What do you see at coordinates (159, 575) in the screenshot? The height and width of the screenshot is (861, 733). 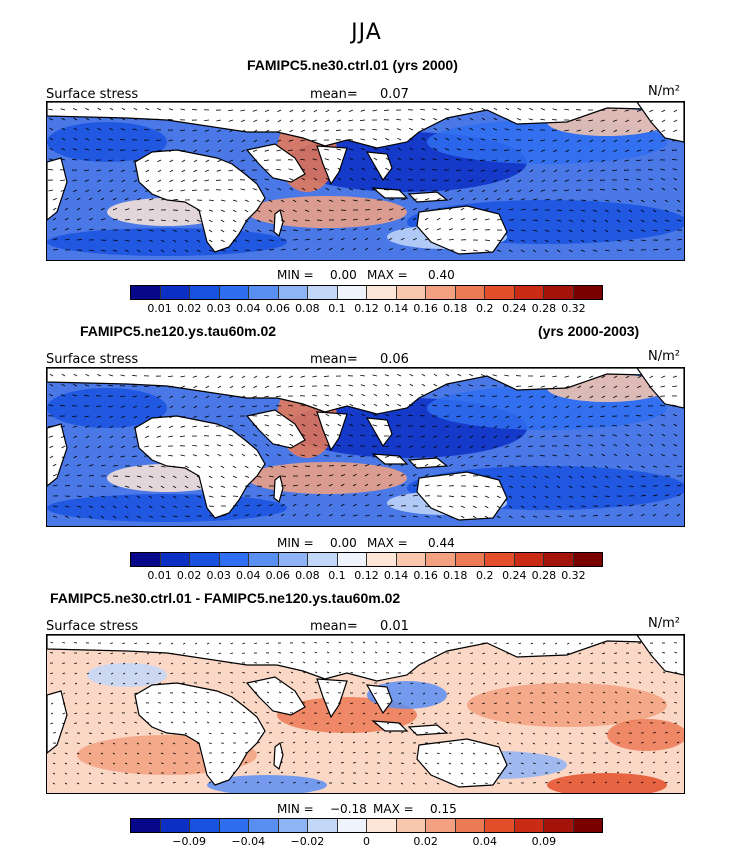 I see `colorbar-tick-label: 0.01` at bounding box center [159, 575].